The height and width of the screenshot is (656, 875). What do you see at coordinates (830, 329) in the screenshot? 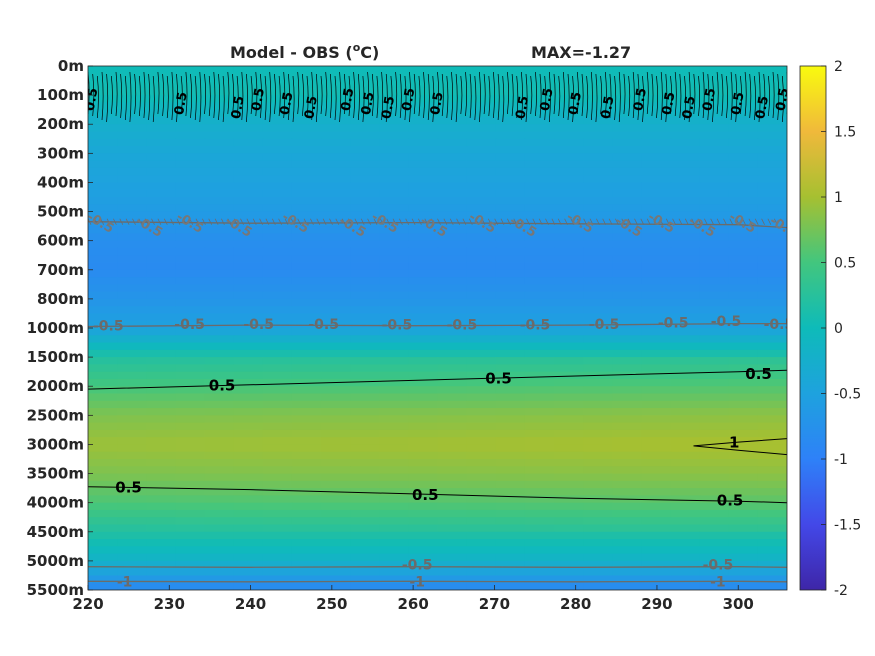
I see `colorbar: -2-1.5-1-0.500.511.52` at bounding box center [830, 329].